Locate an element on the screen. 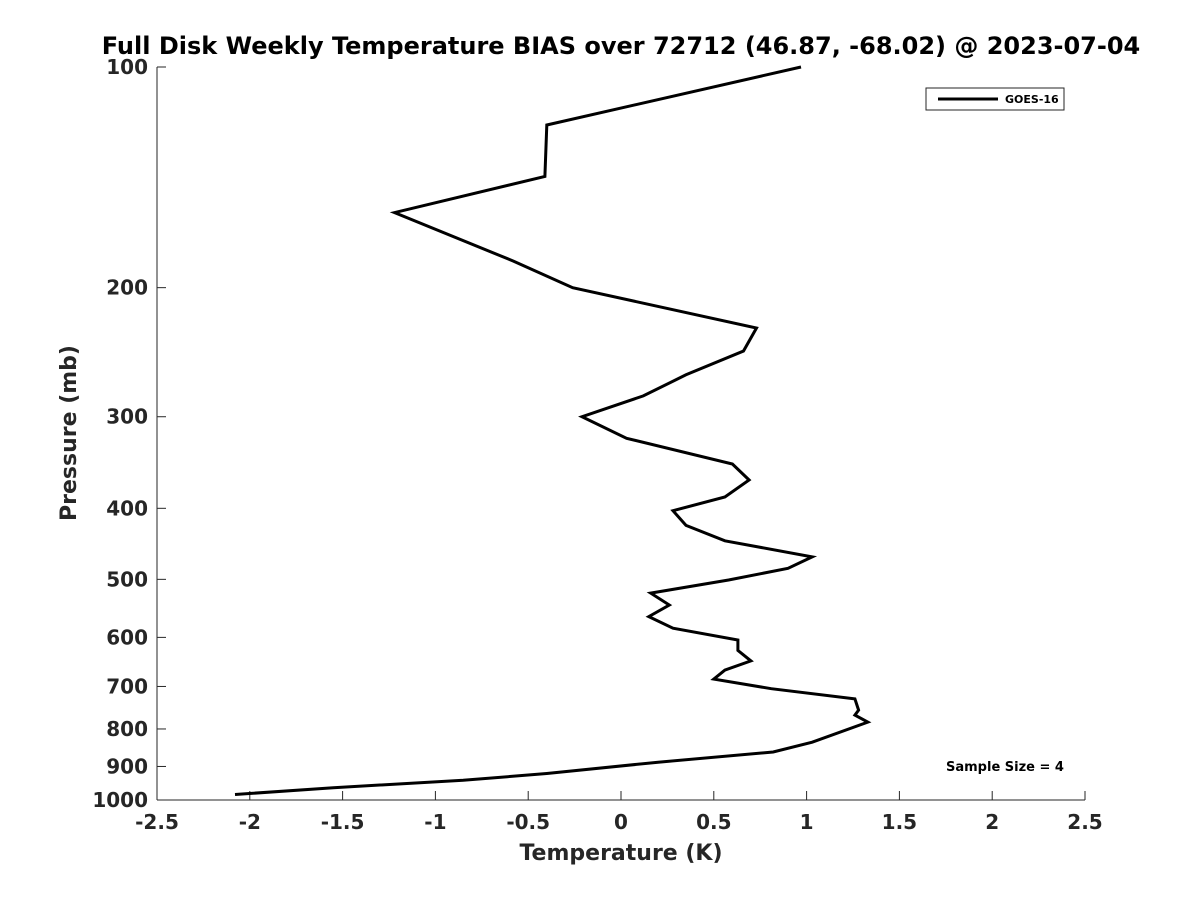  x-tick-label: 0.5 is located at coordinates (713, 822).